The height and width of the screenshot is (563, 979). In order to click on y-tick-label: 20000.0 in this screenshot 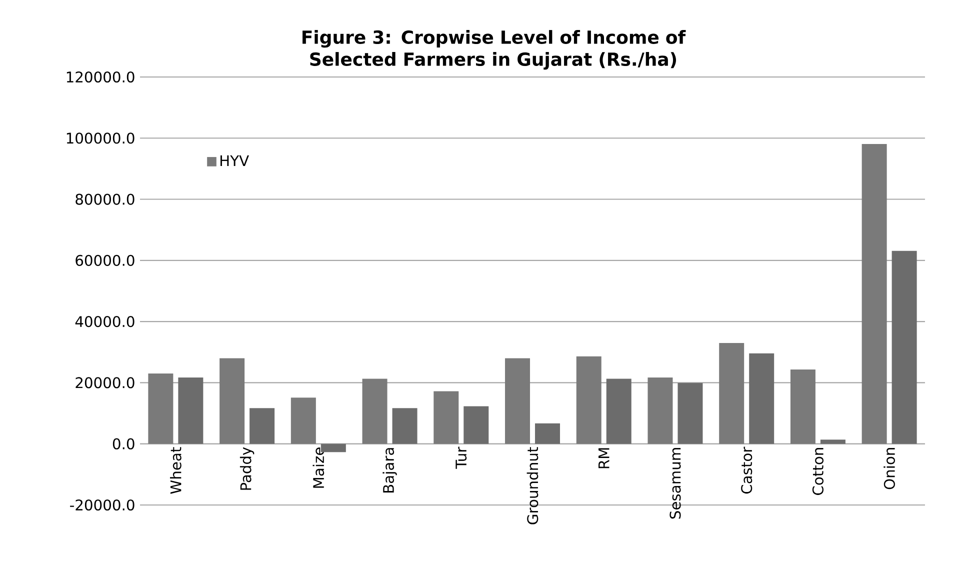, I will do `click(105, 382)`.